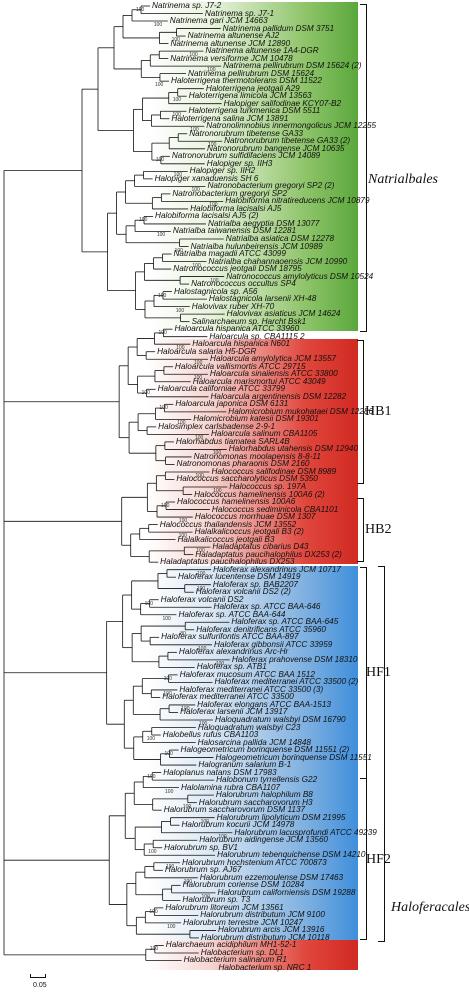 The image size is (469, 992). I want to click on taxon-label: Halobacterium salinarum R1, so click(235, 960).